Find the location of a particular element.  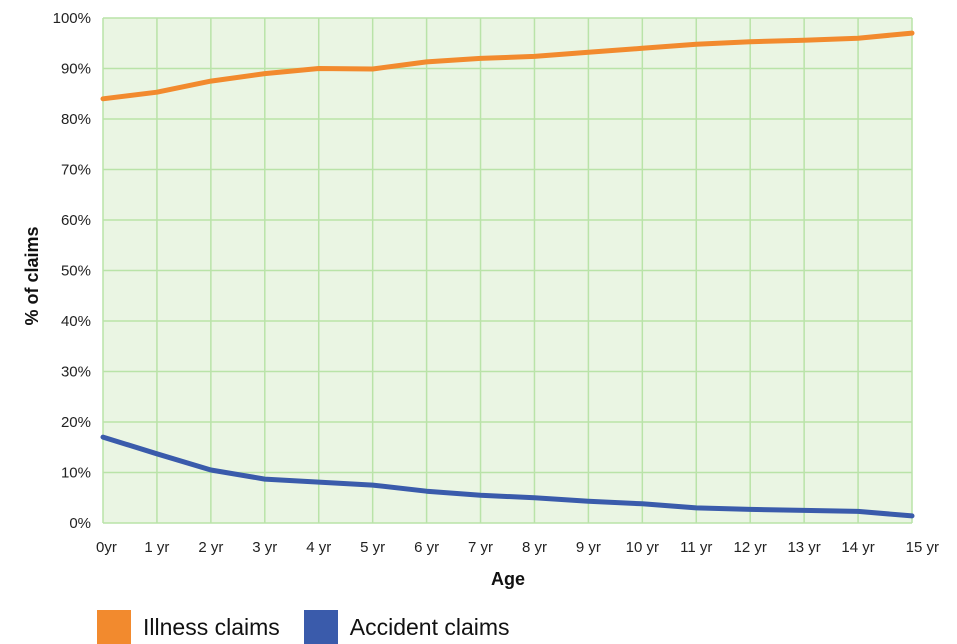

x-tick-label: 0yr is located at coordinates (106, 547).